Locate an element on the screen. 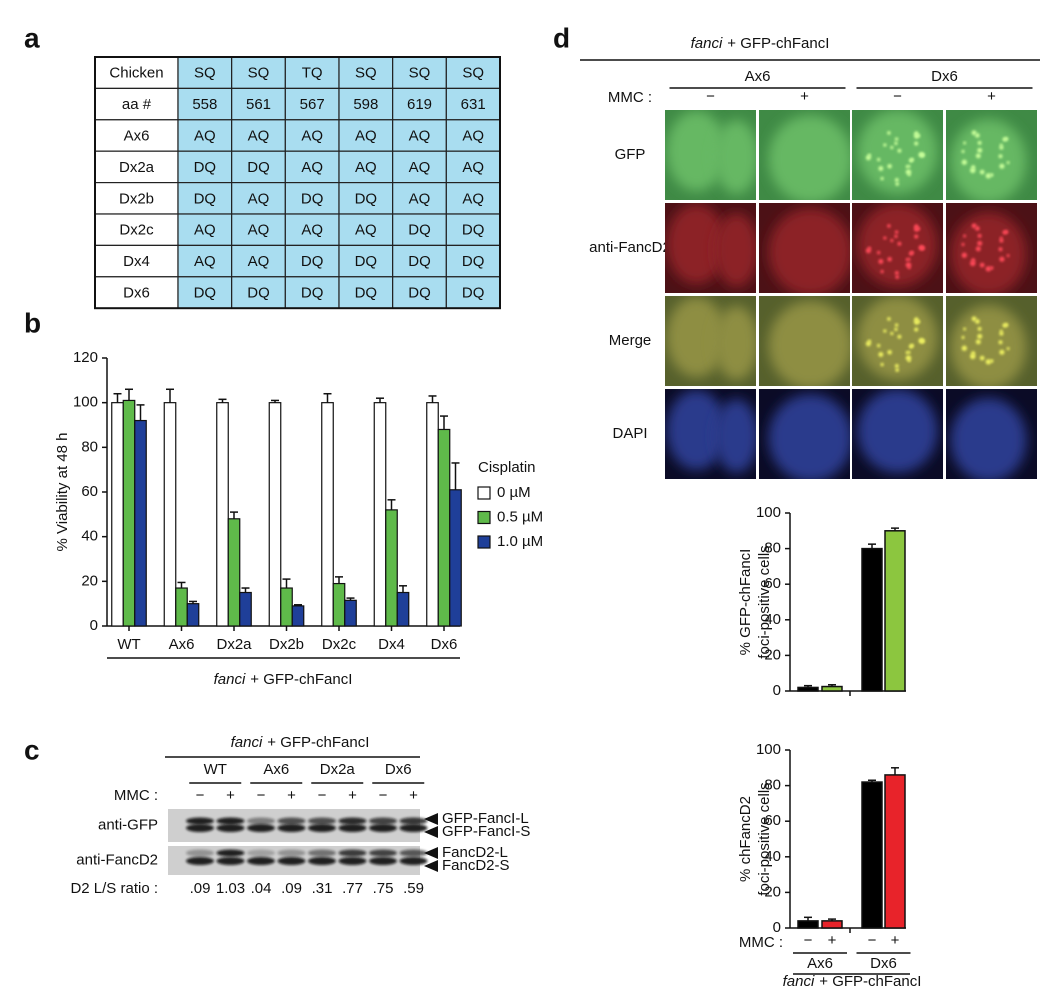 The image size is (1050, 987). table-text: 631 is located at coordinates (473, 104).